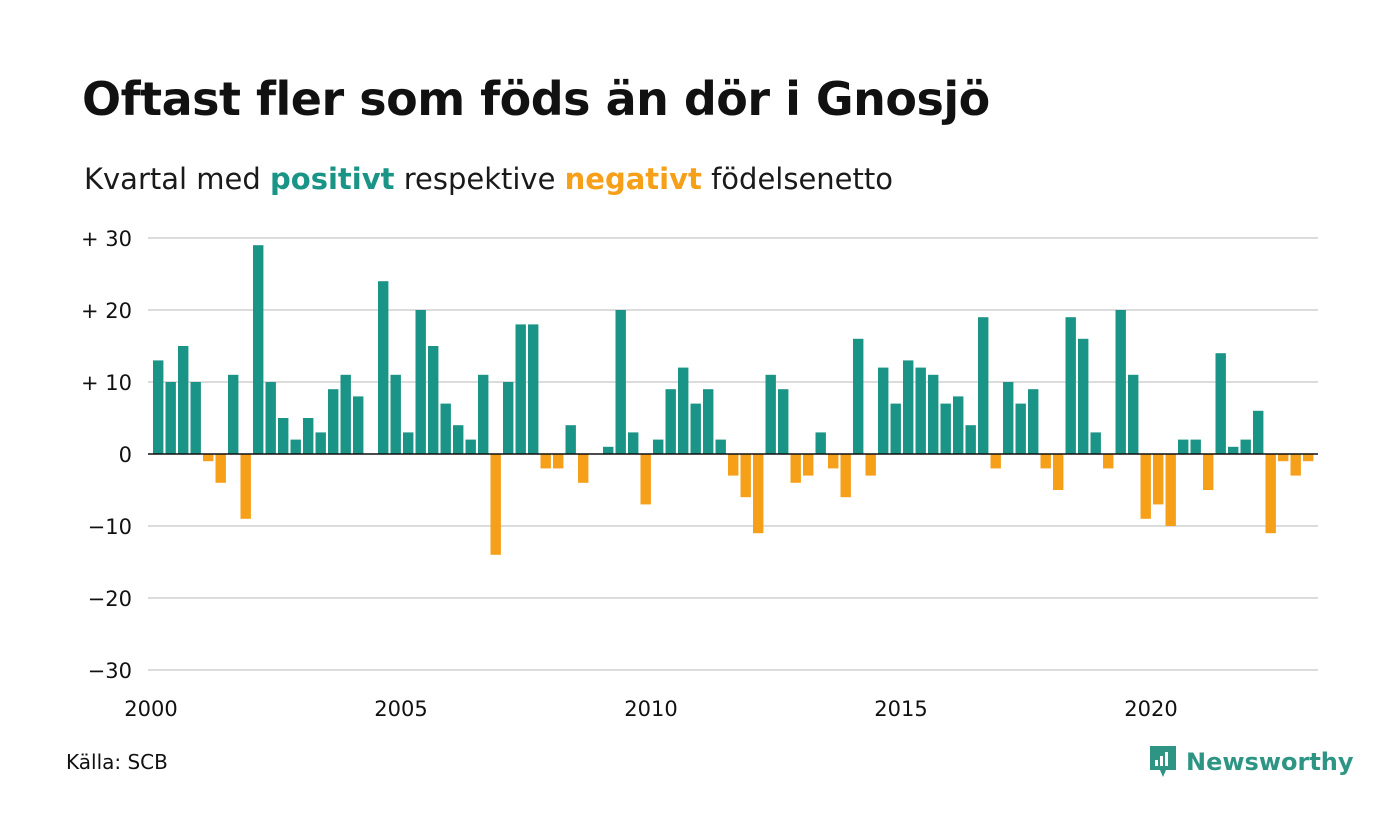 Image resolution: width=1400 pixels, height=840 pixels. What do you see at coordinates (900, 709) in the screenshot?
I see `x-tick-label: 2015` at bounding box center [900, 709].